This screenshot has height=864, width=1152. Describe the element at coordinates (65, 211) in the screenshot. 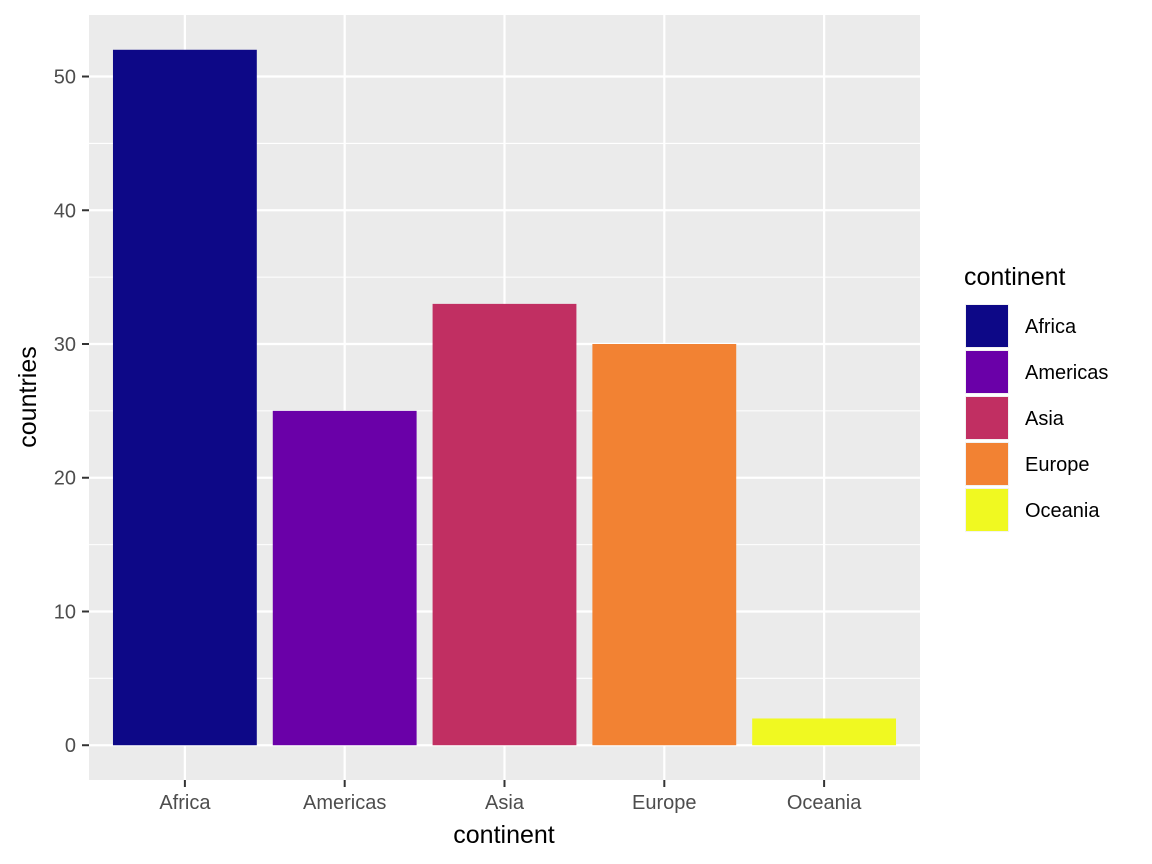

I see `y-tick-label: 40` at that location.